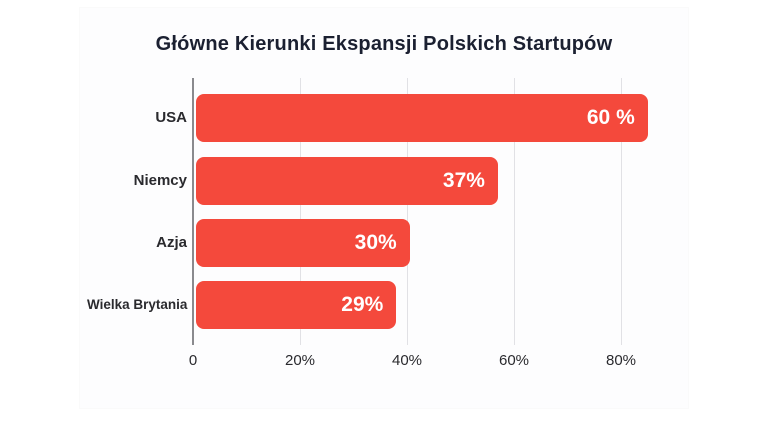  I want to click on gridline-60%, so click(514, 211).